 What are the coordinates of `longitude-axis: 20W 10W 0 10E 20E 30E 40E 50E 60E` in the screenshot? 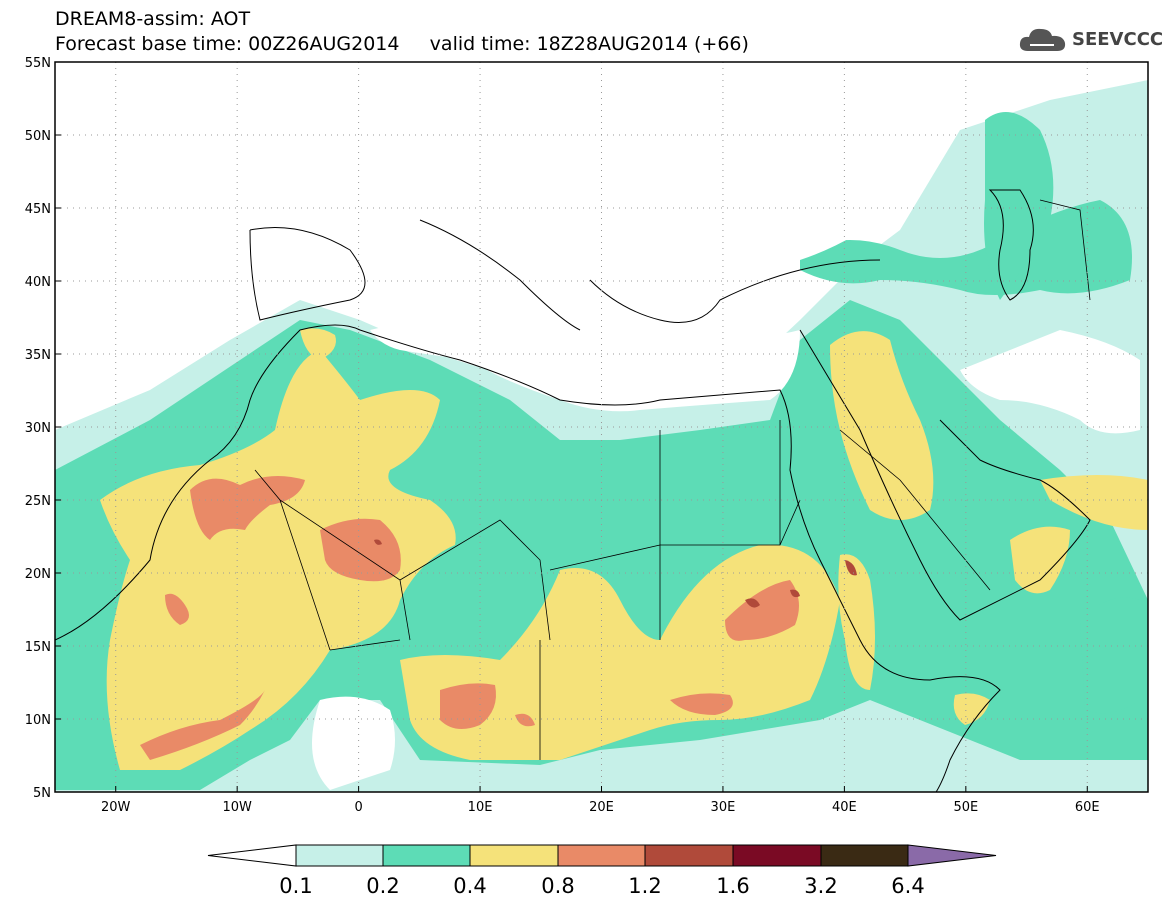 It's located at (600, 800).